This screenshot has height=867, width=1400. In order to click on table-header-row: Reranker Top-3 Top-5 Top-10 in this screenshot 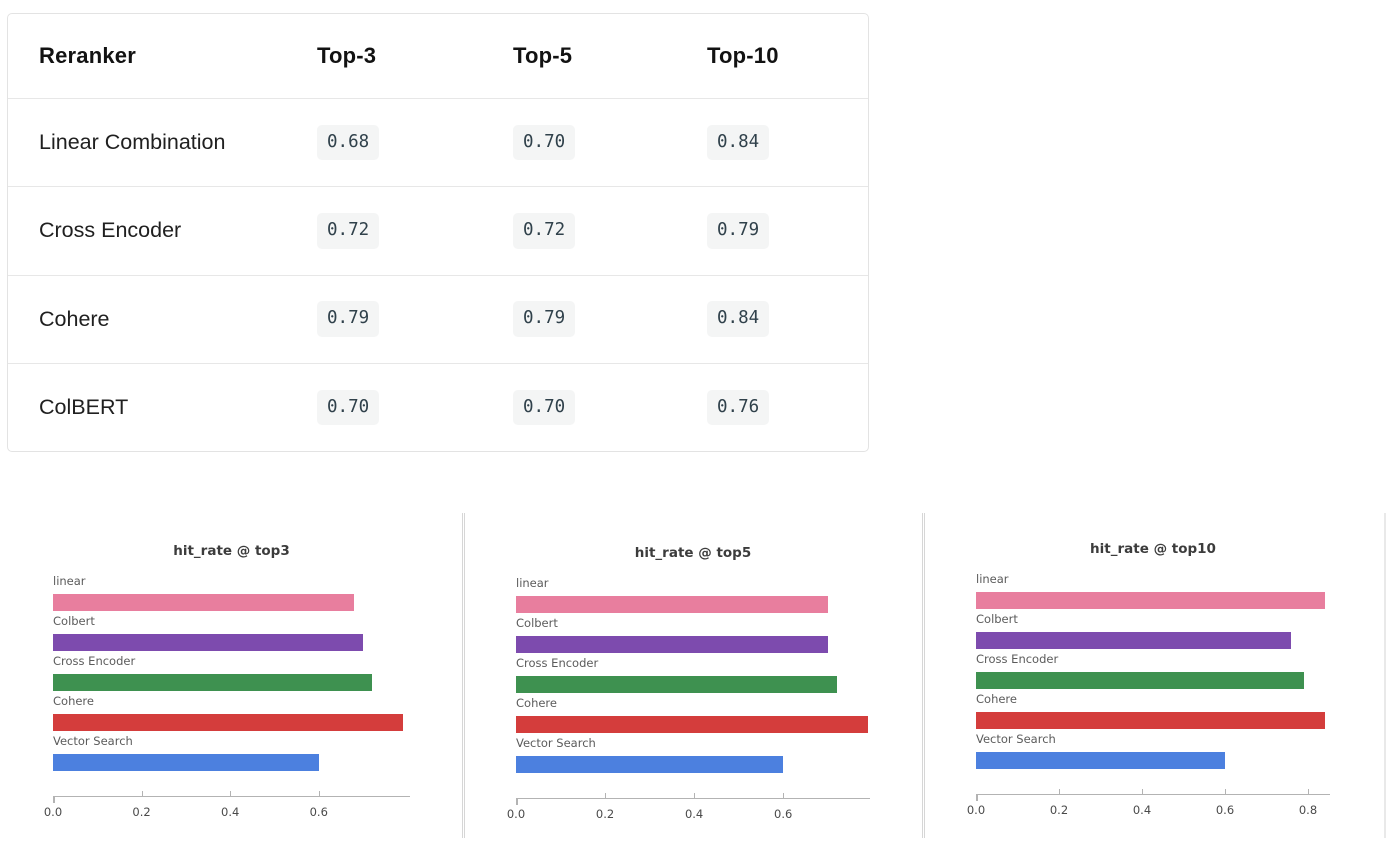, I will do `click(438, 56)`.